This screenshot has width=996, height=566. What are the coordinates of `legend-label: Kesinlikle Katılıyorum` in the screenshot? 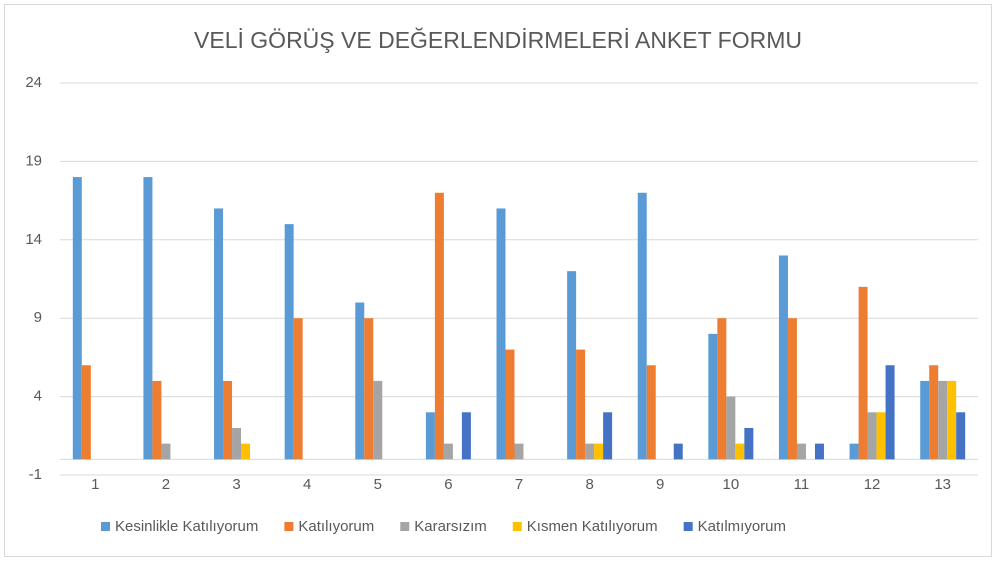 It's located at (186, 526).